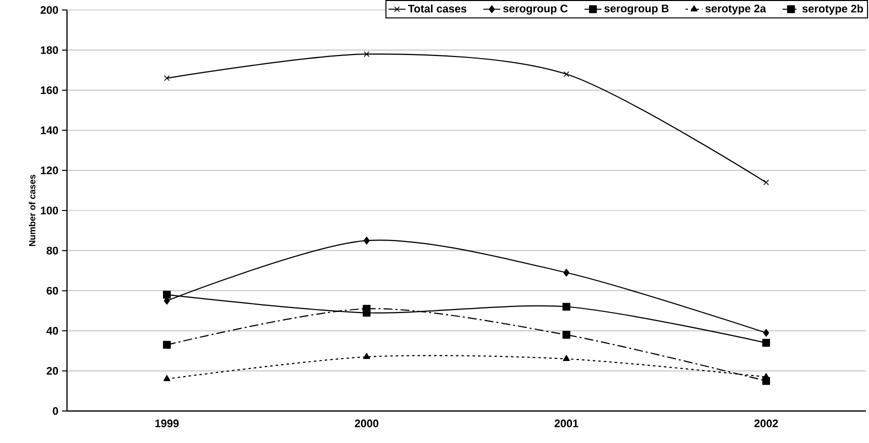  What do you see at coordinates (52, 330) in the screenshot?
I see `y-tick-label: 40` at bounding box center [52, 330].